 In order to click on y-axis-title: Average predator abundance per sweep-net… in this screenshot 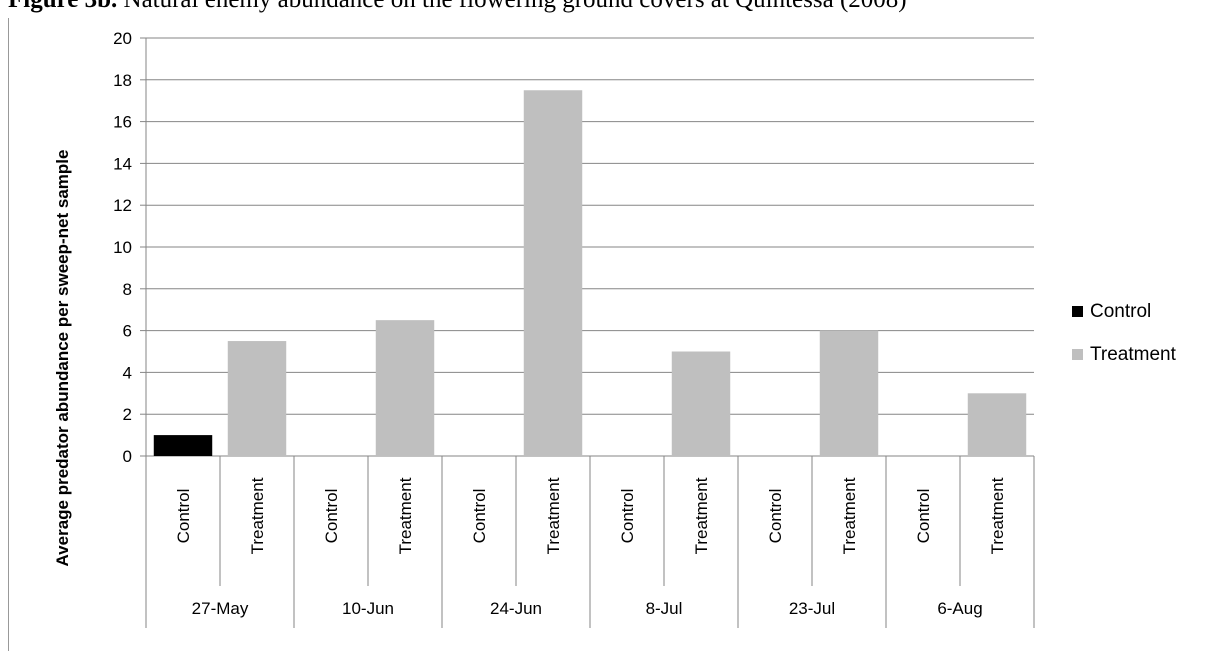, I will do `click(62, 358)`.